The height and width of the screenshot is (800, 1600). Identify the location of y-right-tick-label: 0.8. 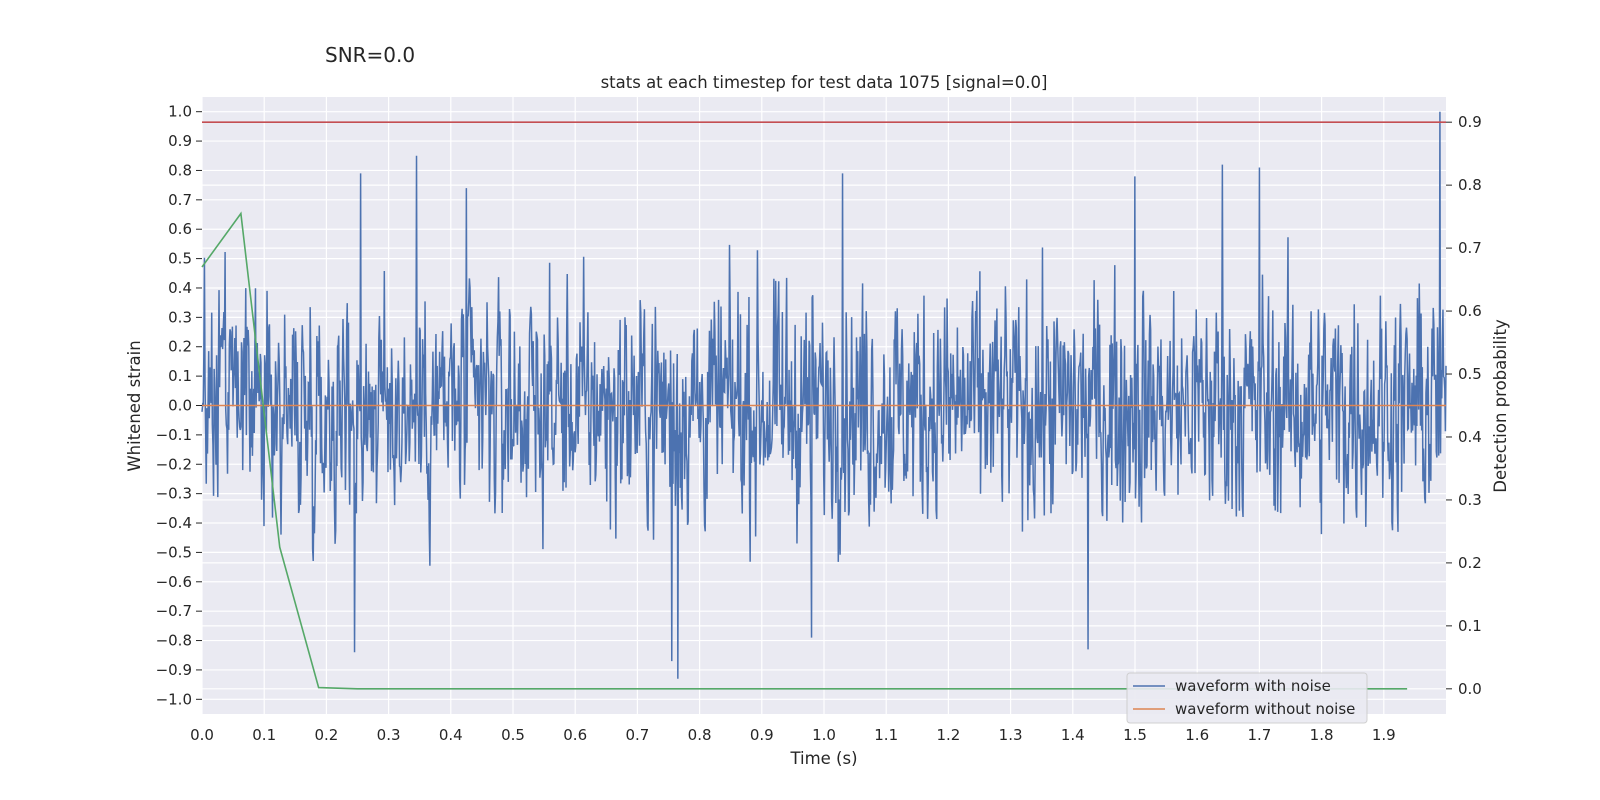
(1470, 185).